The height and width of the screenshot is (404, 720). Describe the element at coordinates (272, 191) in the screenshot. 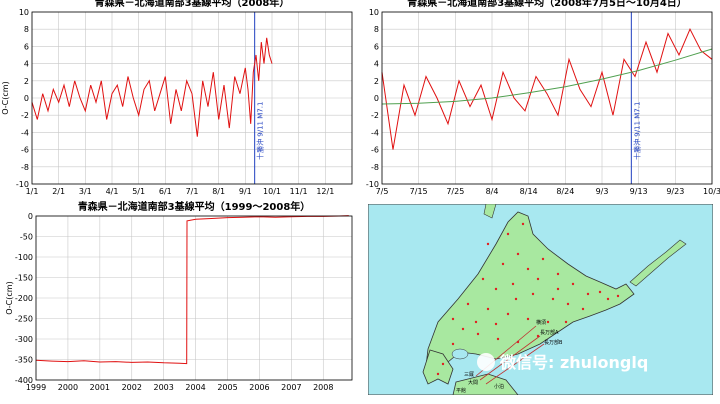

I see `x-tick-label: 10/1` at that location.